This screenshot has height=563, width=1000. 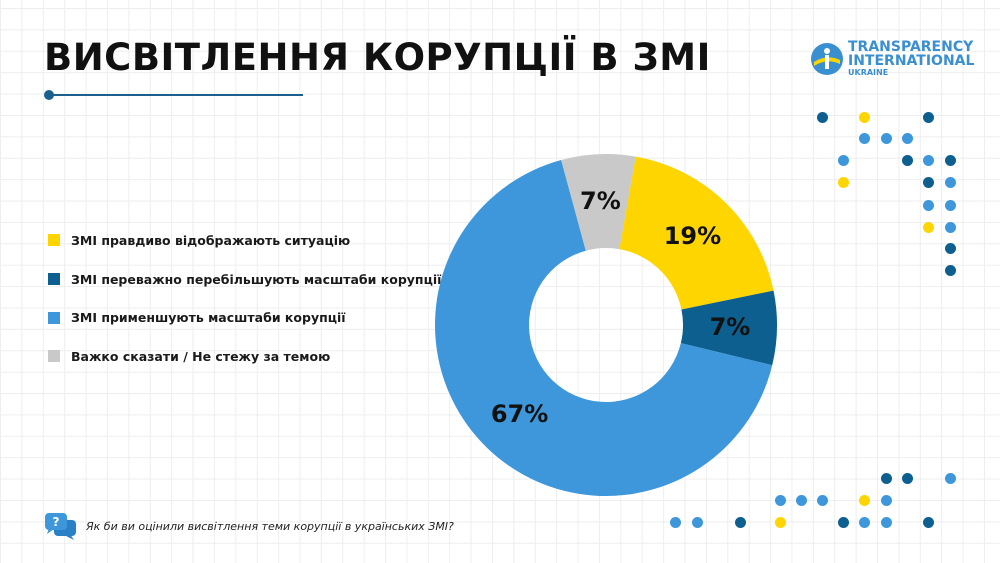 I want to click on title-underline, so click(x=175, y=95).